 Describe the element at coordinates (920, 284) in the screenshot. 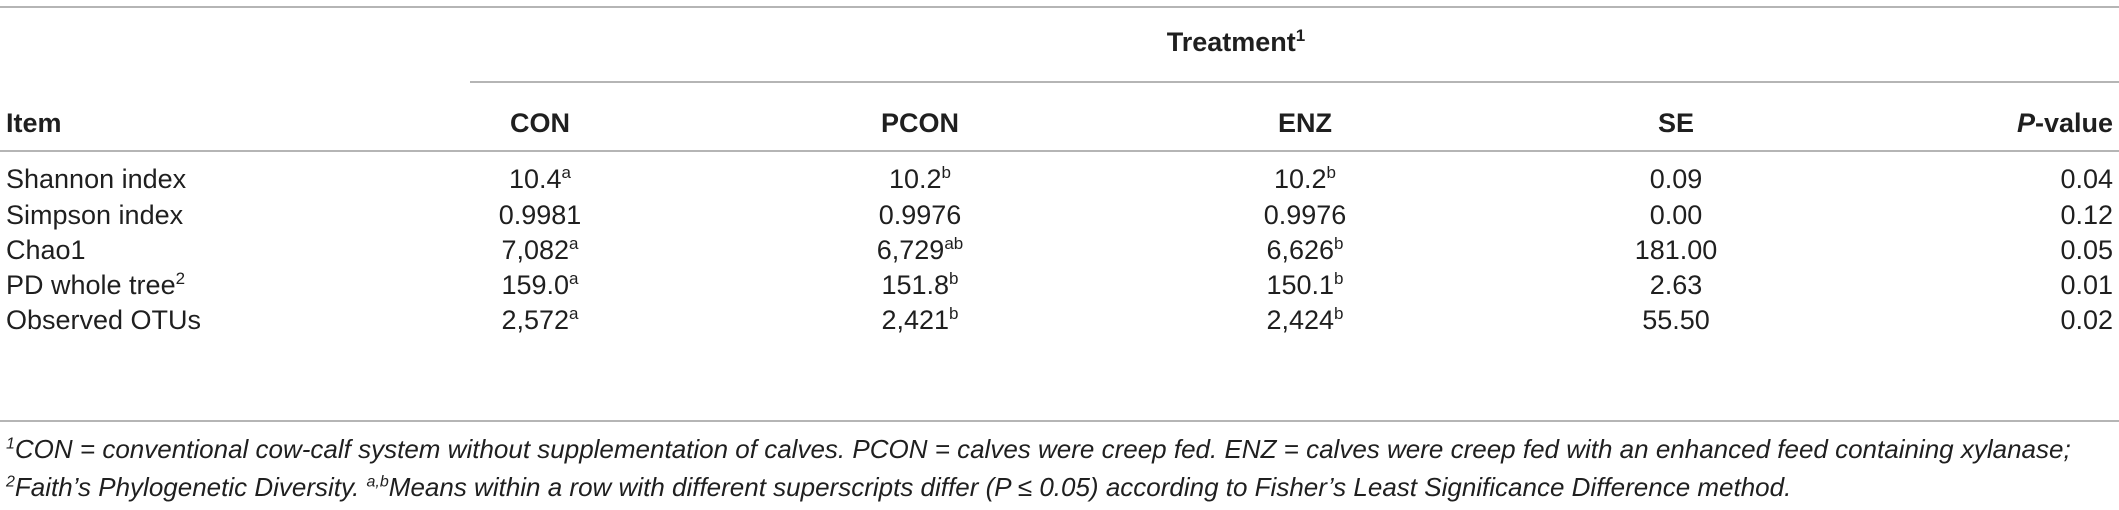

I see `cell-pcon: 151.8b` at that location.